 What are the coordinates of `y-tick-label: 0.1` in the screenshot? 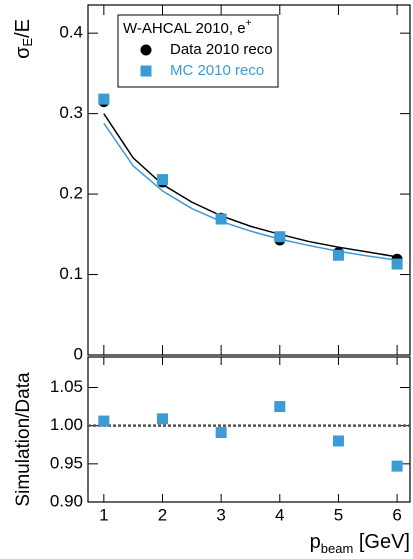 It's located at (71, 273).